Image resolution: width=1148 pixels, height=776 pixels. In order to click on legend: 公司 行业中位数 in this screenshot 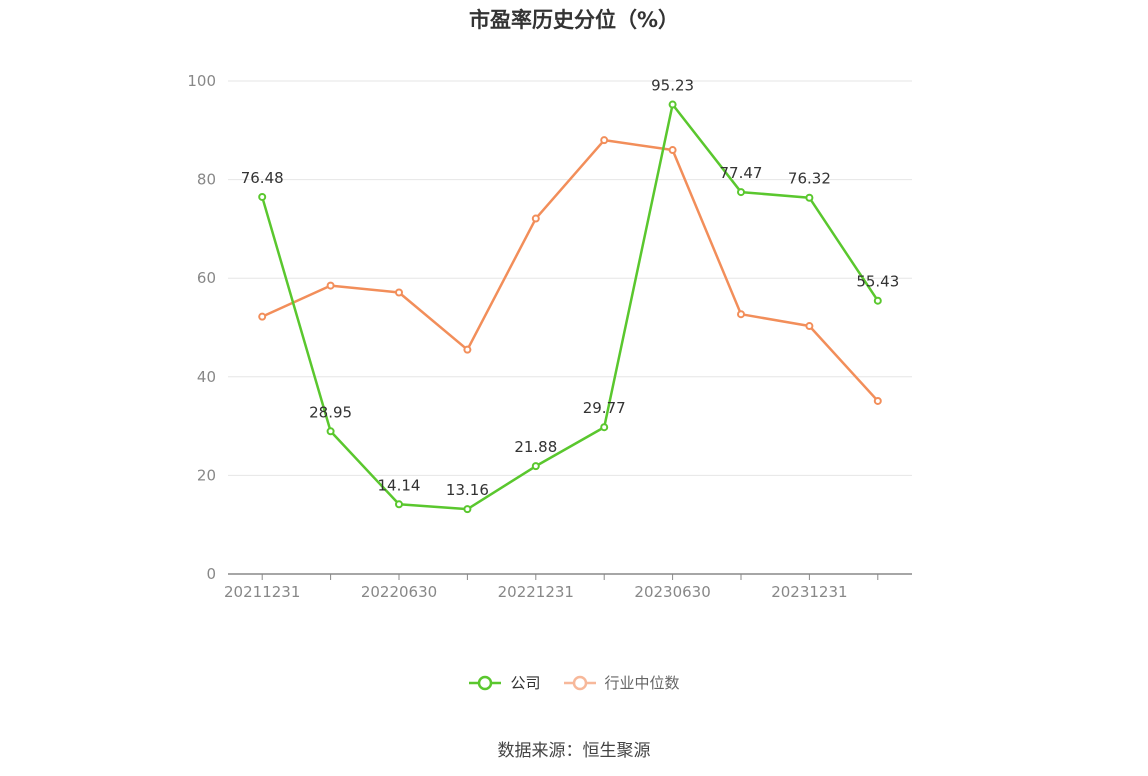, I will do `click(574, 682)`.